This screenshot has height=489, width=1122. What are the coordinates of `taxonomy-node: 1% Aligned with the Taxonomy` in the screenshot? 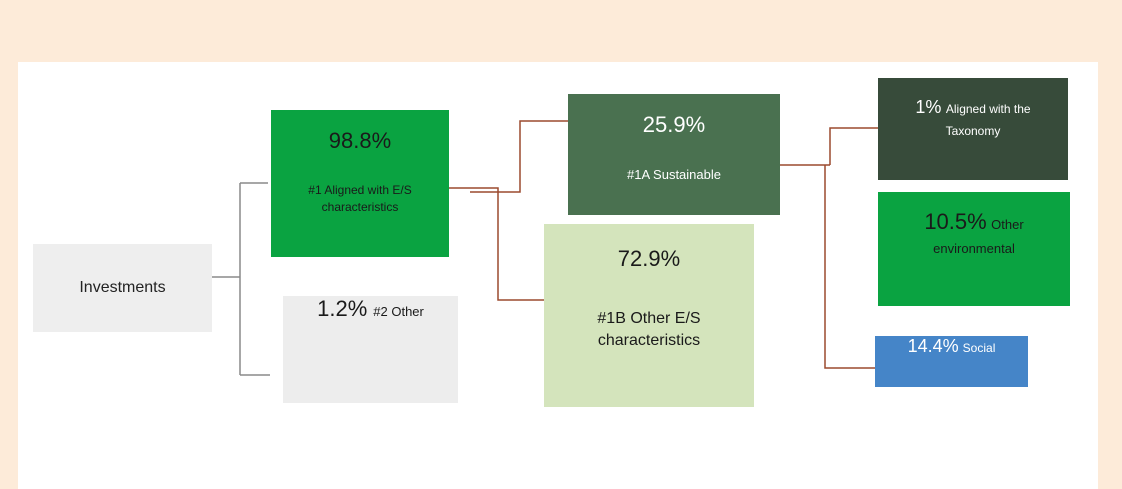 It's located at (973, 129).